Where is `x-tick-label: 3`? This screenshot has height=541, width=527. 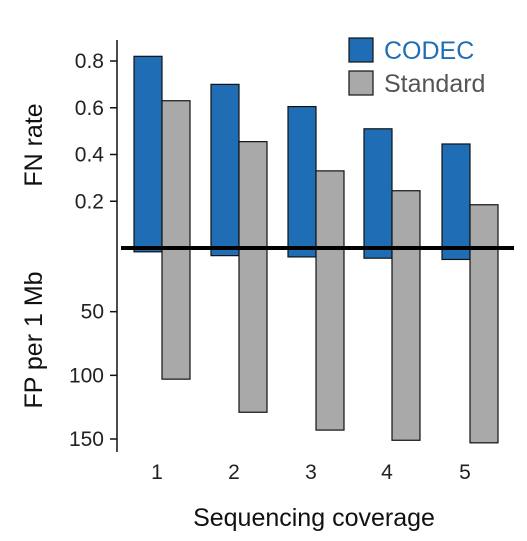 x-tick-label: 3 is located at coordinates (311, 472).